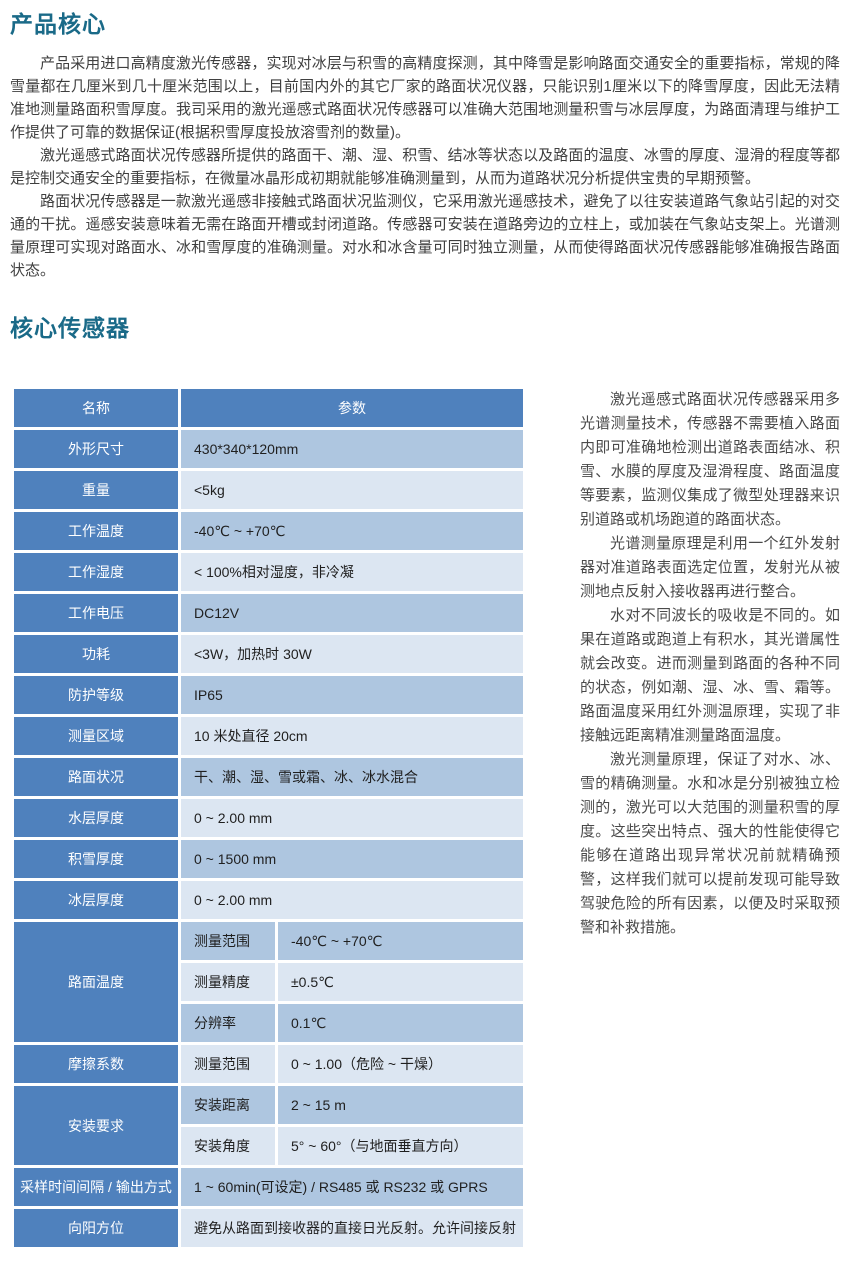 Image resolution: width=850 pixels, height=1270 pixels. Describe the element at coordinates (228, 1105) in the screenshot. I see `sub-label-cell: 安装距离` at that location.